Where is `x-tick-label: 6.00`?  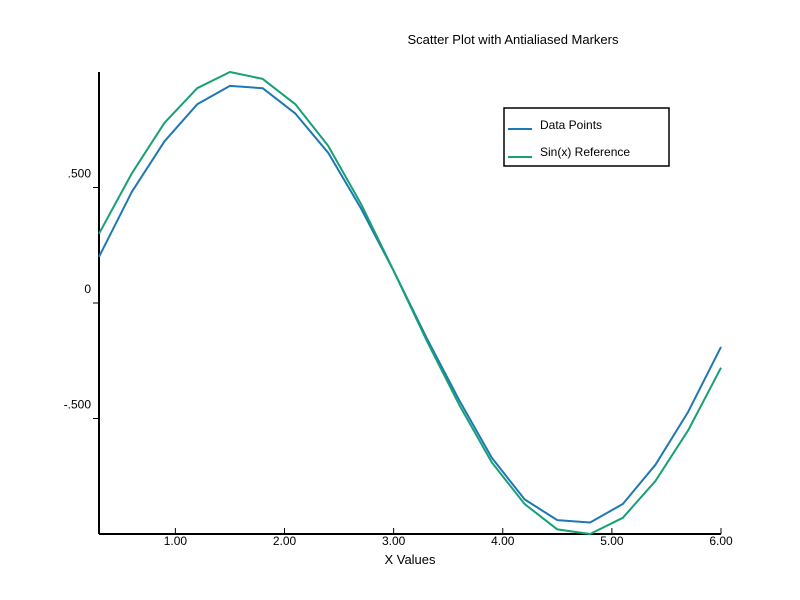 x-tick-label: 6.00 is located at coordinates (721, 541).